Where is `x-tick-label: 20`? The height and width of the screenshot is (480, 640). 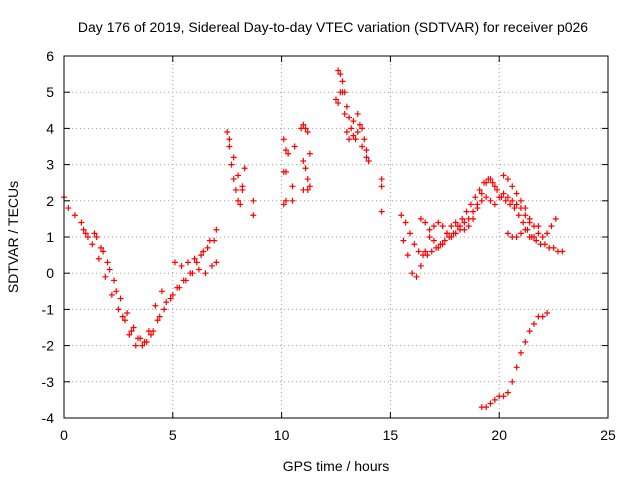 x-tick-label: 20 is located at coordinates (499, 435).